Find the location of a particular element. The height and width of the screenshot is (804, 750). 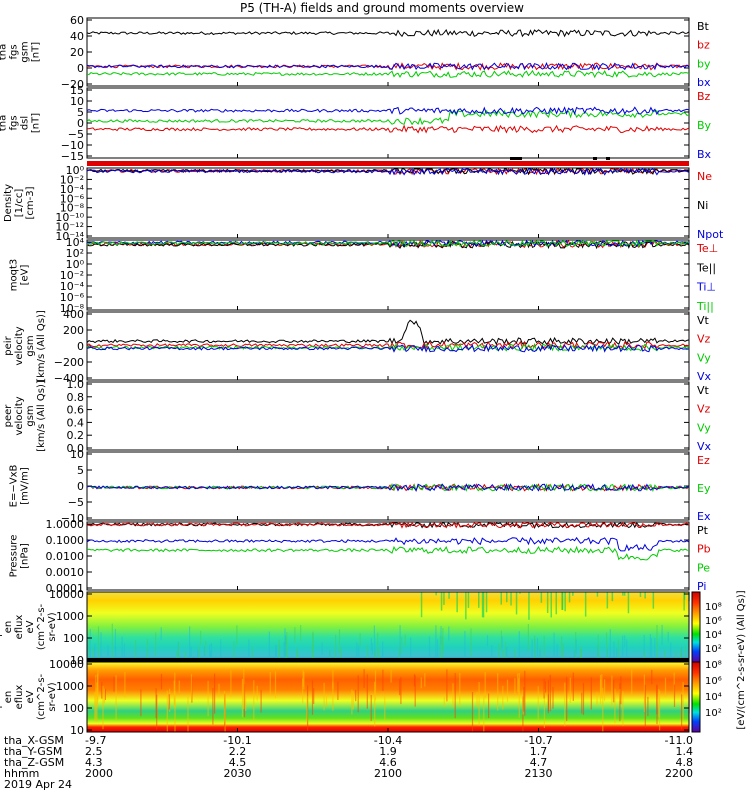

x-tick-label-hhmm: 2200 is located at coordinates (679, 773).